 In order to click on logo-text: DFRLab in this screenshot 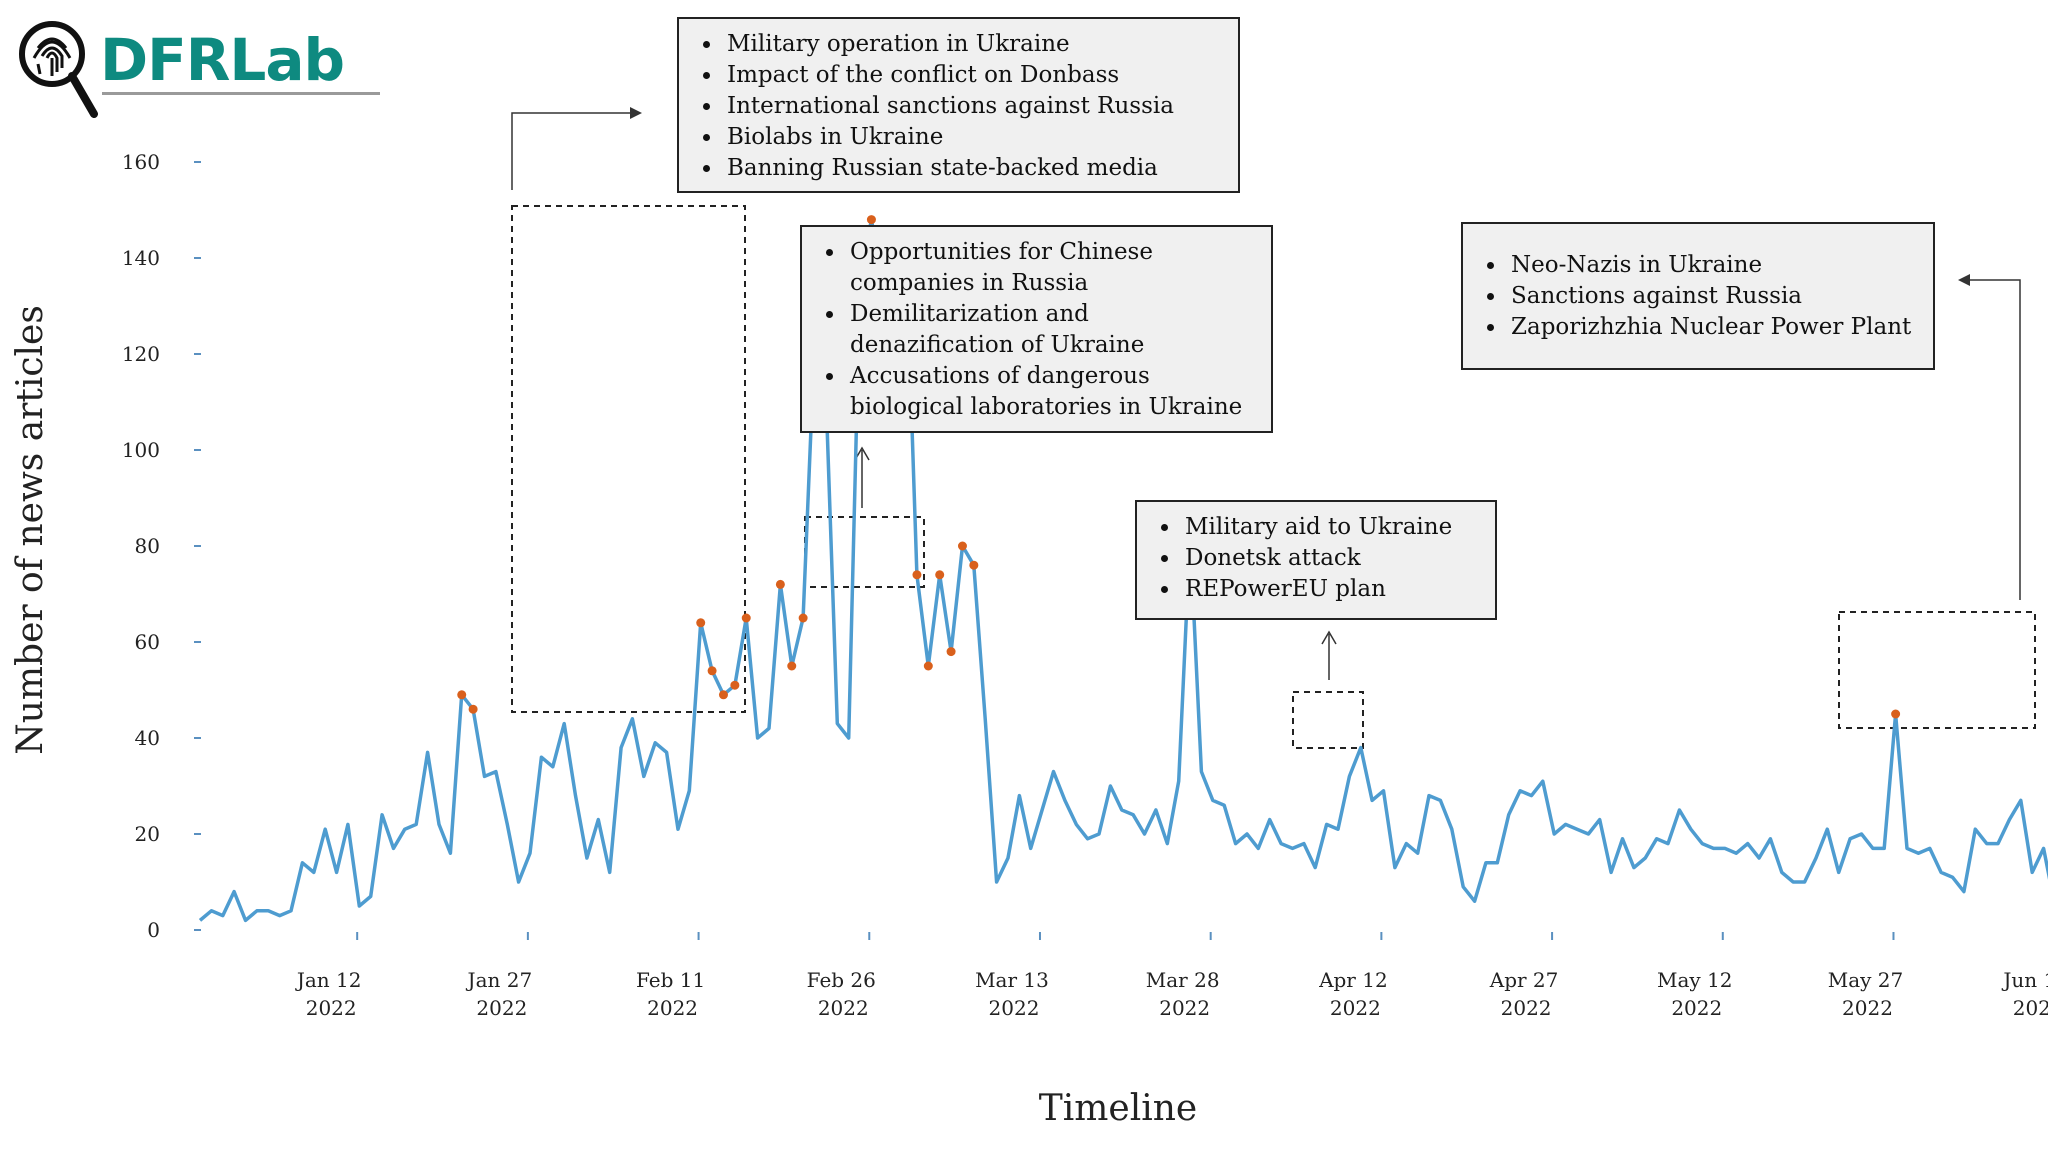, I will do `click(222, 60)`.